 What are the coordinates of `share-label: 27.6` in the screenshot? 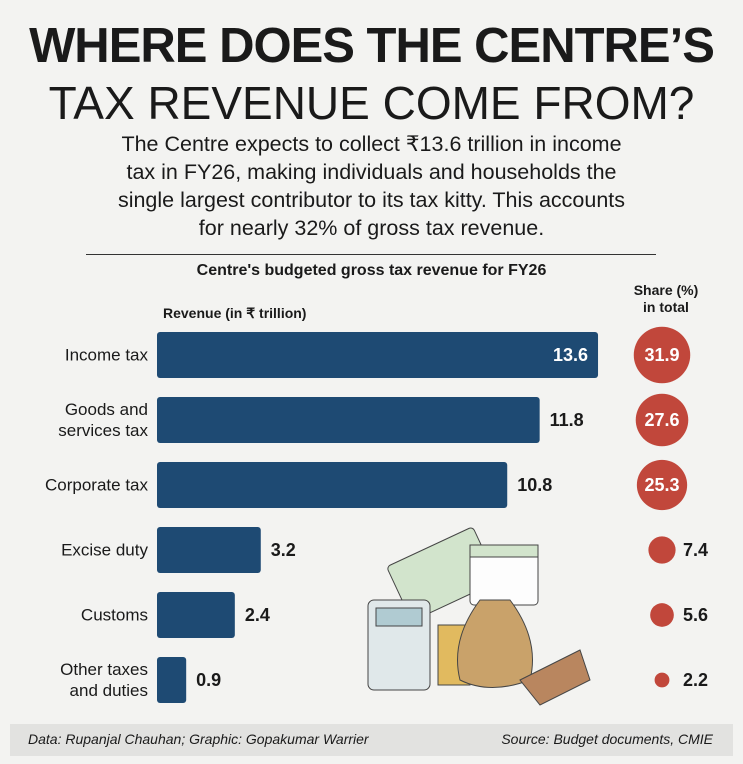 It's located at (661, 420).